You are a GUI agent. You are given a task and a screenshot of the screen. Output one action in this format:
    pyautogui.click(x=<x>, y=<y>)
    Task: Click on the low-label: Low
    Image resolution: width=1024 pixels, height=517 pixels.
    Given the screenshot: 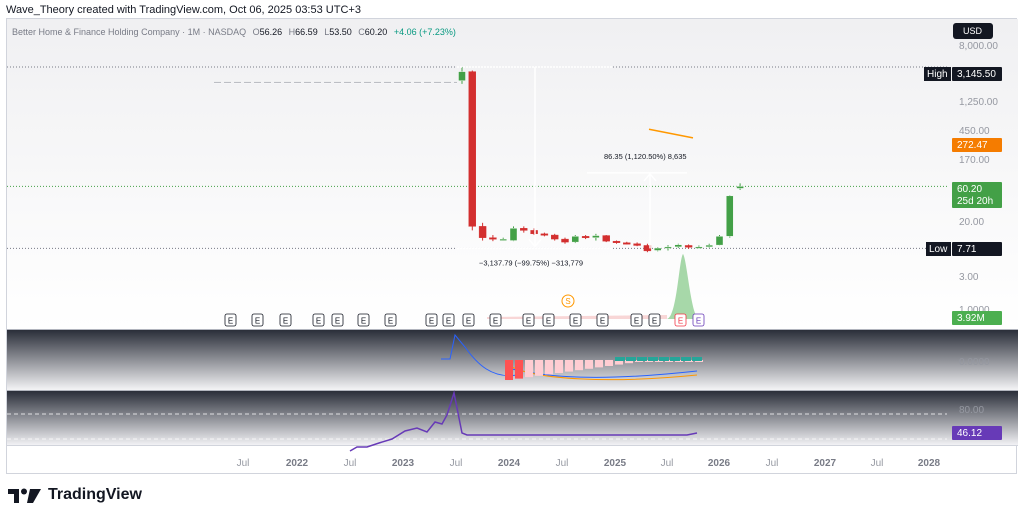 What is the action you would take?
    pyautogui.click(x=938, y=249)
    